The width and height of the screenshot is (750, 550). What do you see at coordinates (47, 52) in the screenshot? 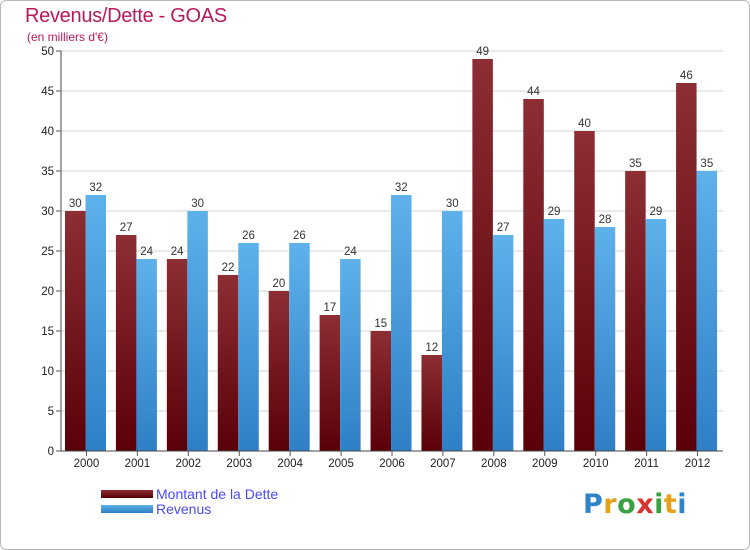
I see `y-tick-label: 50` at bounding box center [47, 52].